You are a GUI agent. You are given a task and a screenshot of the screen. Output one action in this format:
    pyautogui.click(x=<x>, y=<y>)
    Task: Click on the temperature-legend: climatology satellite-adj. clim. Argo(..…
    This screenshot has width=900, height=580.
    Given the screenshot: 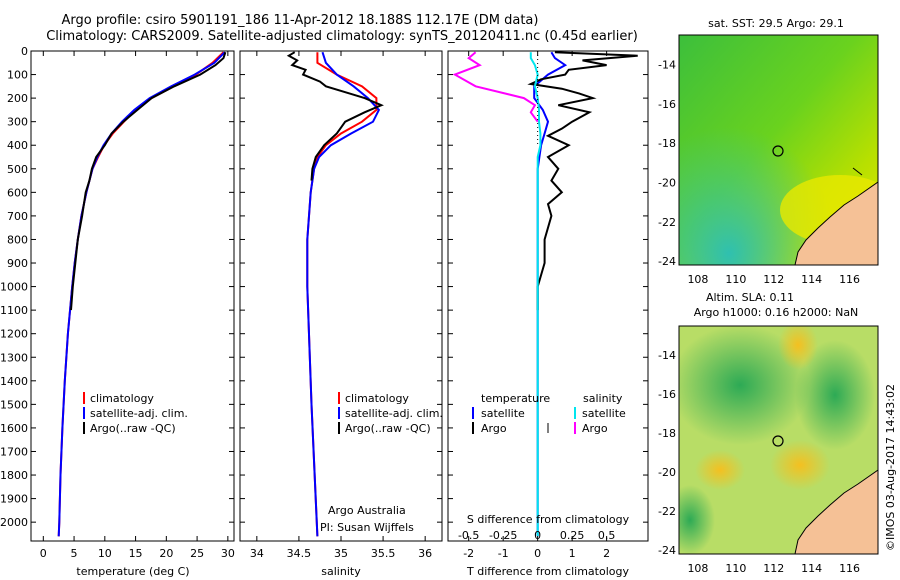 What is the action you would take?
    pyautogui.click(x=135, y=413)
    